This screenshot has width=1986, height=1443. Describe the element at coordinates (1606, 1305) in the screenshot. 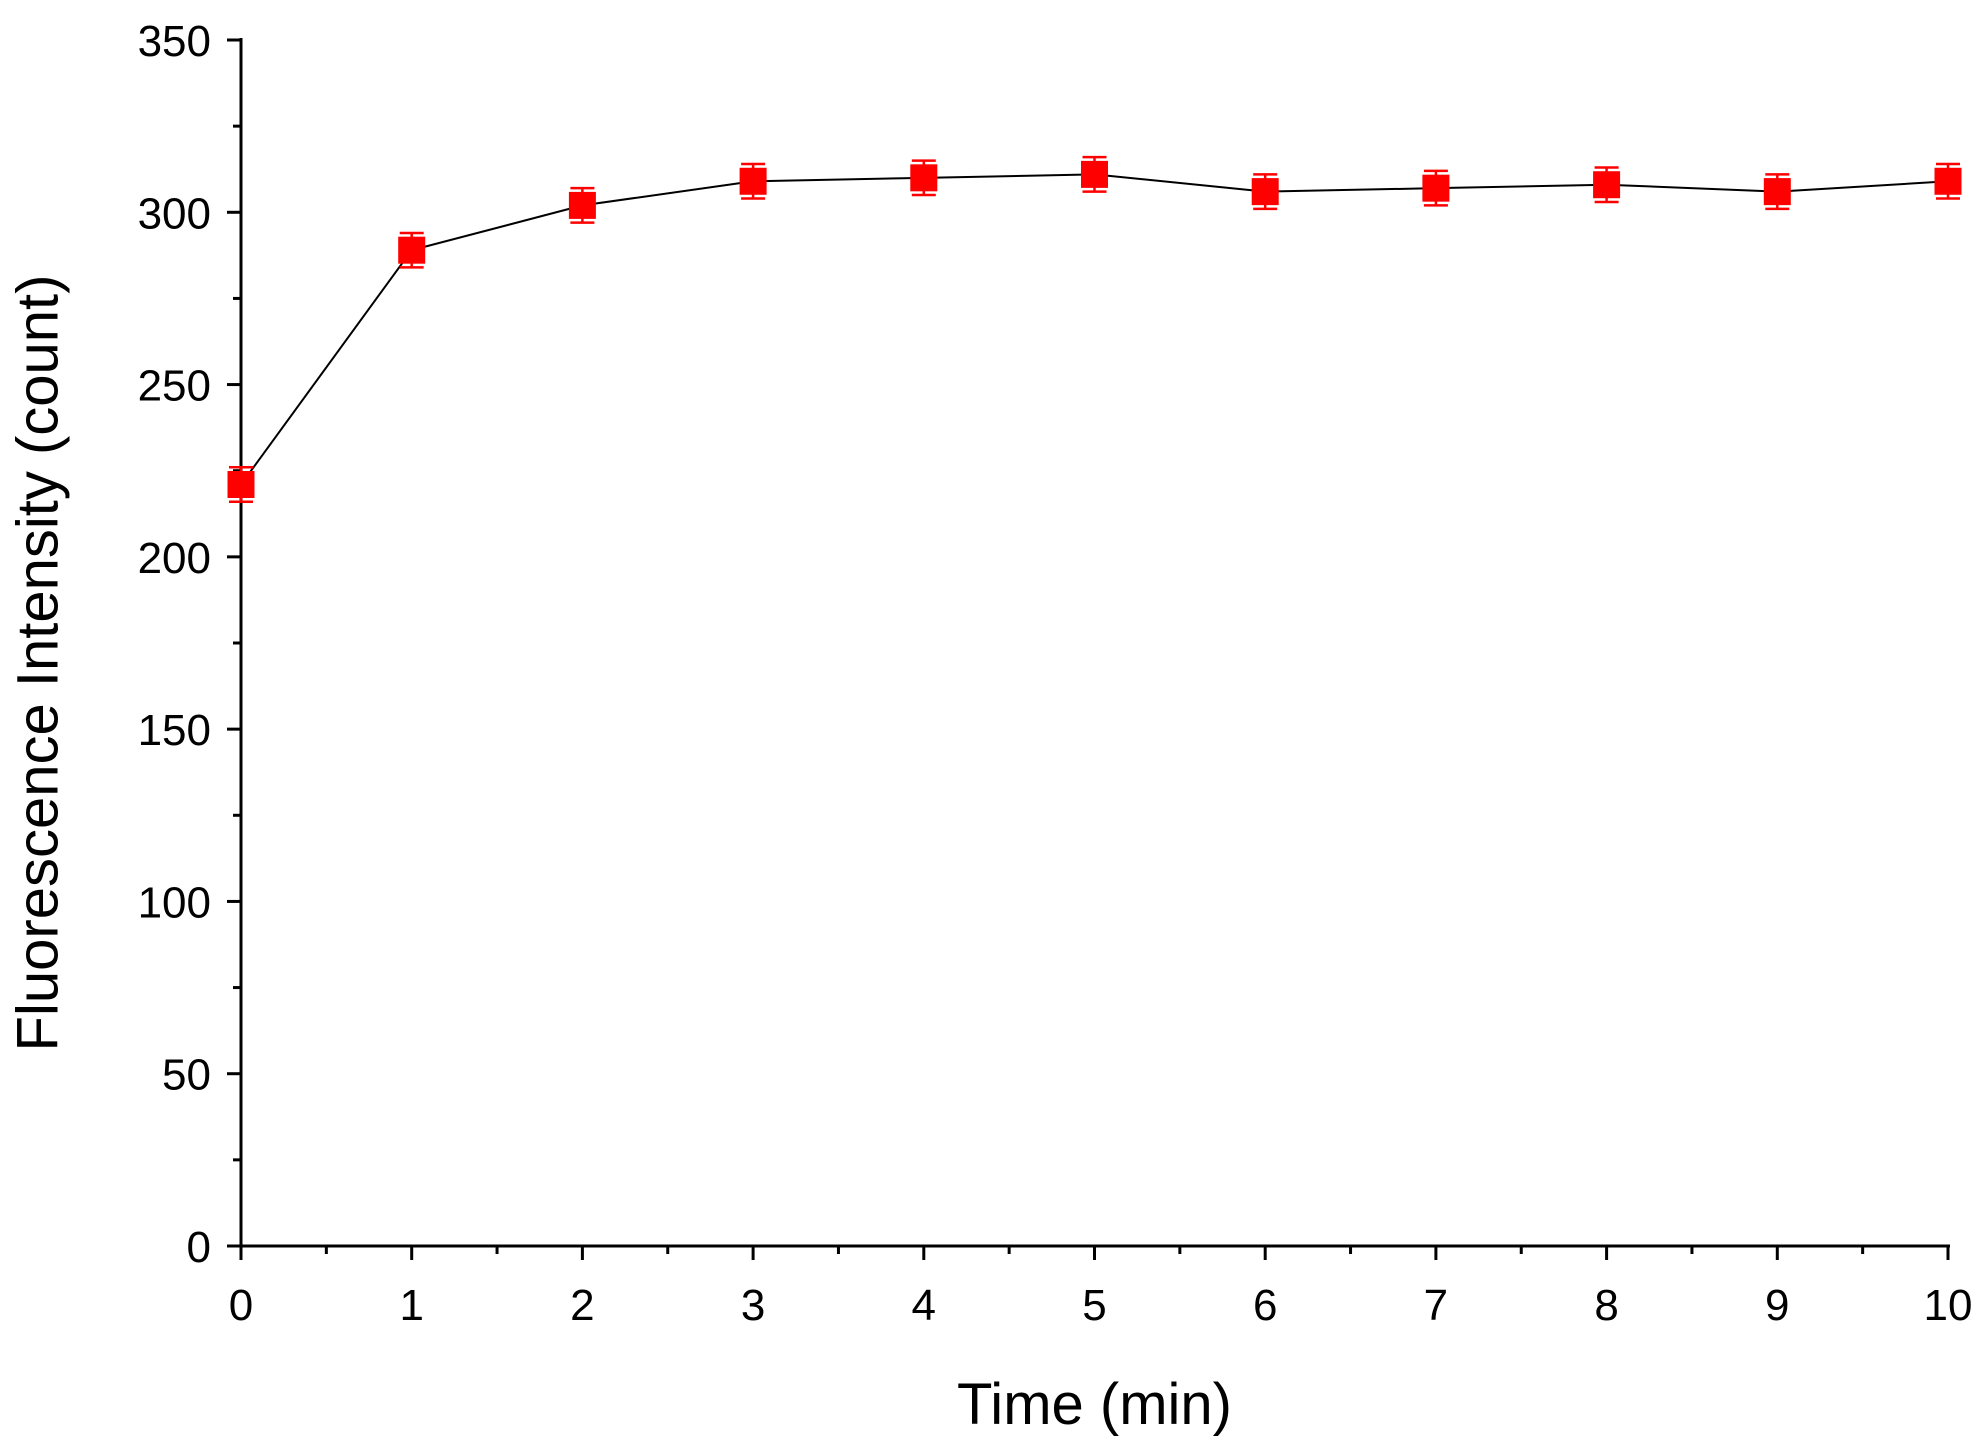

I see `x-tick-label: 8` at that location.